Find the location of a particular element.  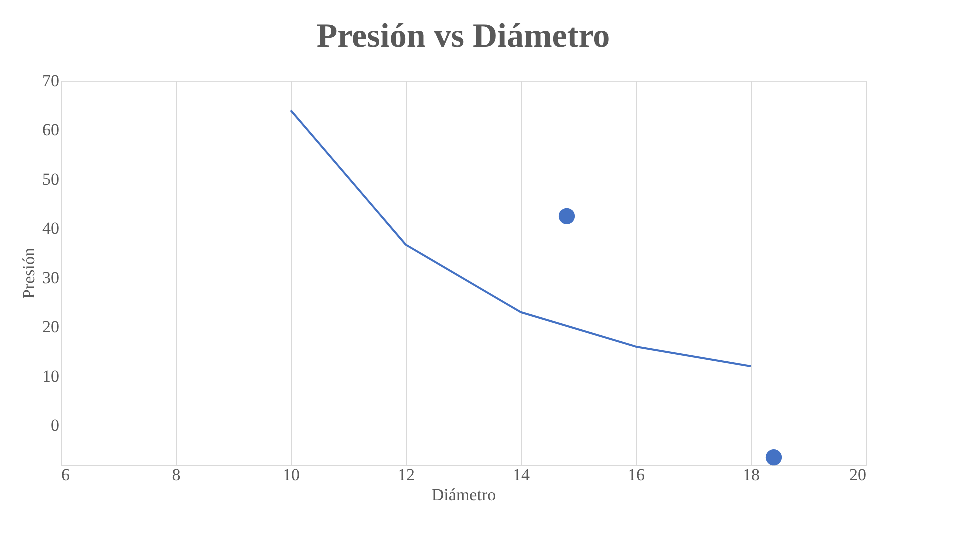

x-tick-label: 8 is located at coordinates (176, 475).